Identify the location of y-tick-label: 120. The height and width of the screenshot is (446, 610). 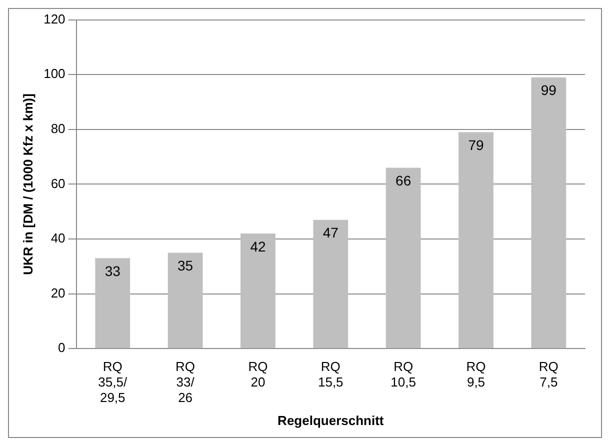
(55, 18).